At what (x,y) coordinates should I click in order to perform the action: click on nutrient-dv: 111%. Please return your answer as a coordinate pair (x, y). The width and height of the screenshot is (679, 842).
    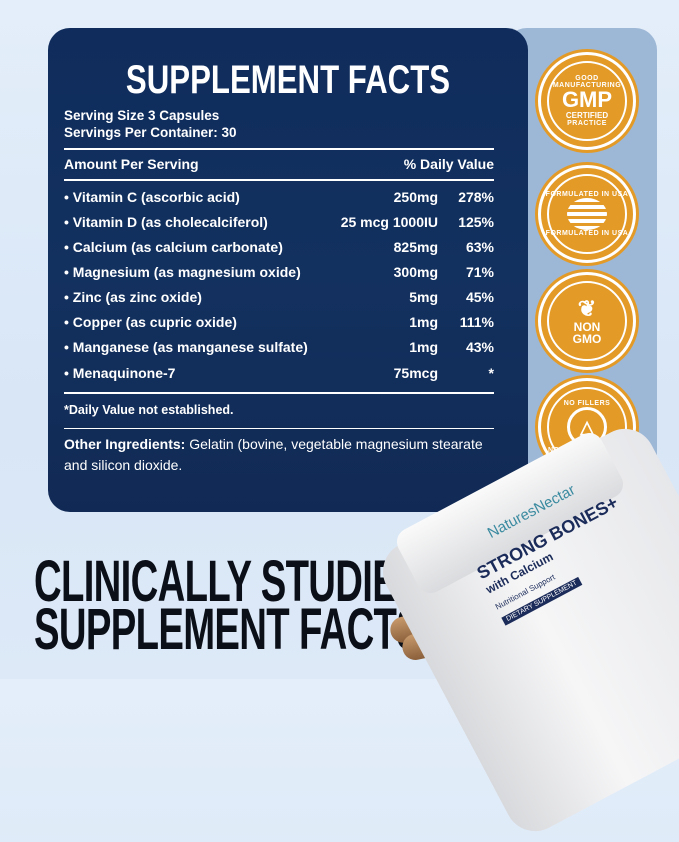
    Looking at the image, I should click on (476, 322).